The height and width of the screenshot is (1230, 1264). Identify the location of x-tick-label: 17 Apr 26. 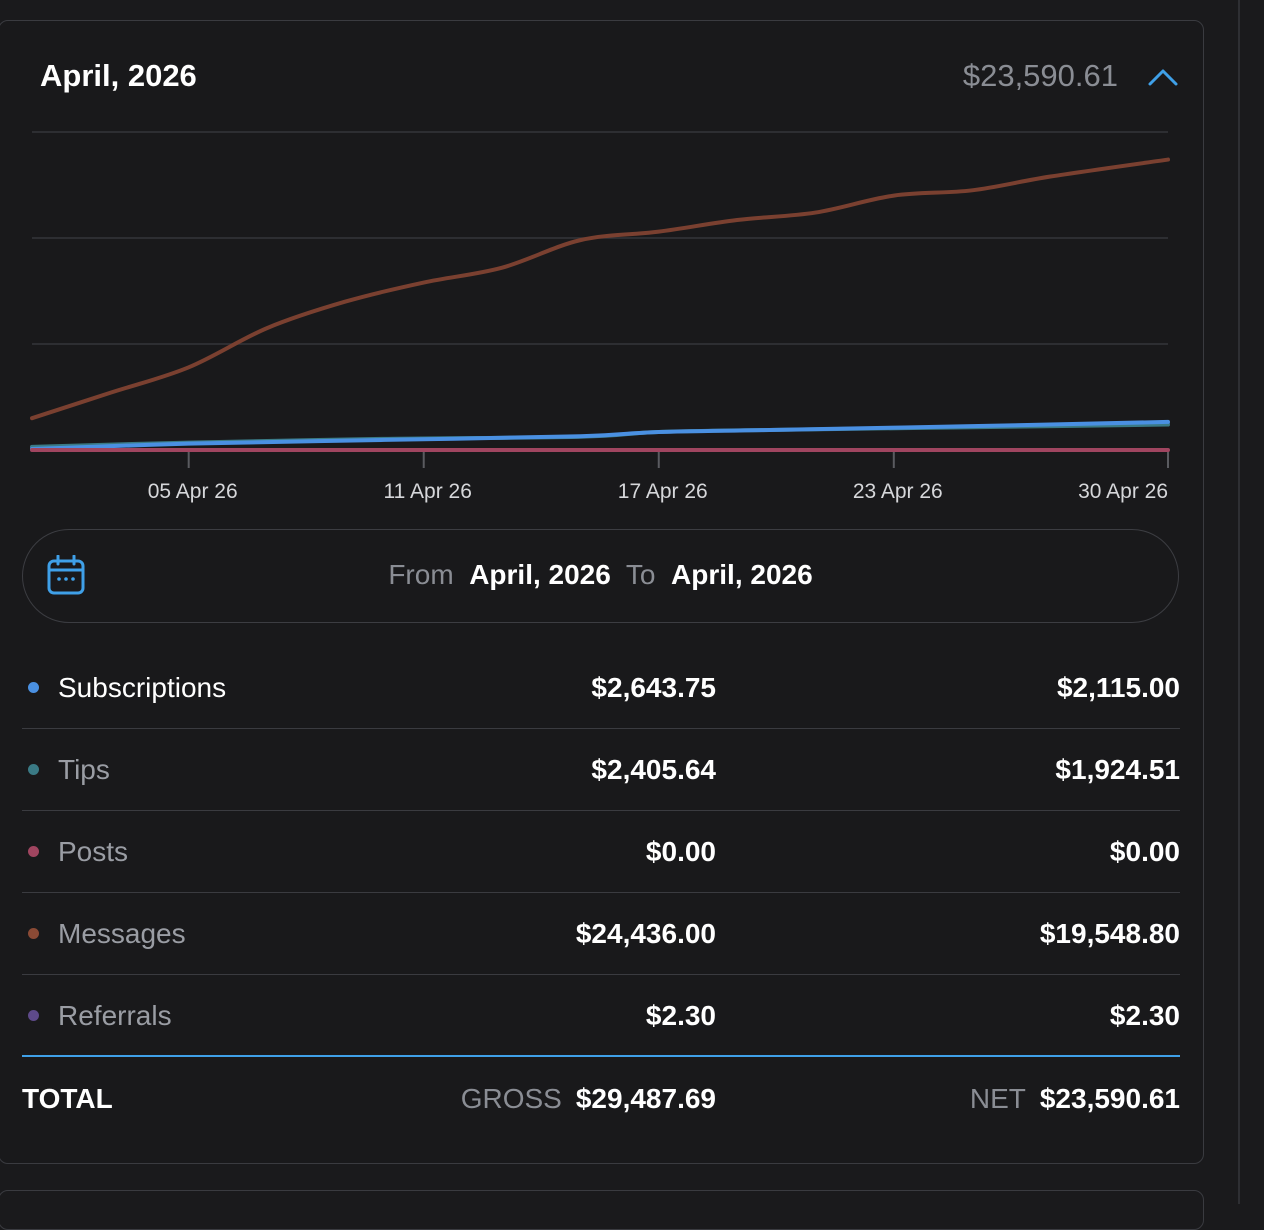
(663, 491).